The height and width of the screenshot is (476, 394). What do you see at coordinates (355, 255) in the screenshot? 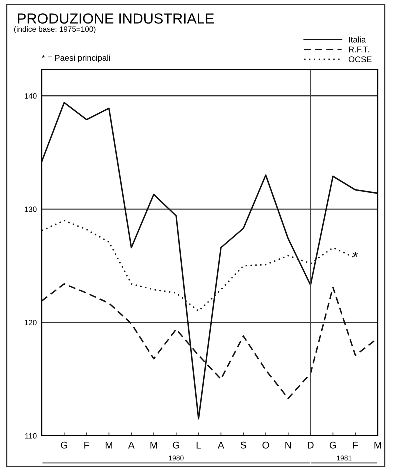
I see `annotation: *` at bounding box center [355, 255].